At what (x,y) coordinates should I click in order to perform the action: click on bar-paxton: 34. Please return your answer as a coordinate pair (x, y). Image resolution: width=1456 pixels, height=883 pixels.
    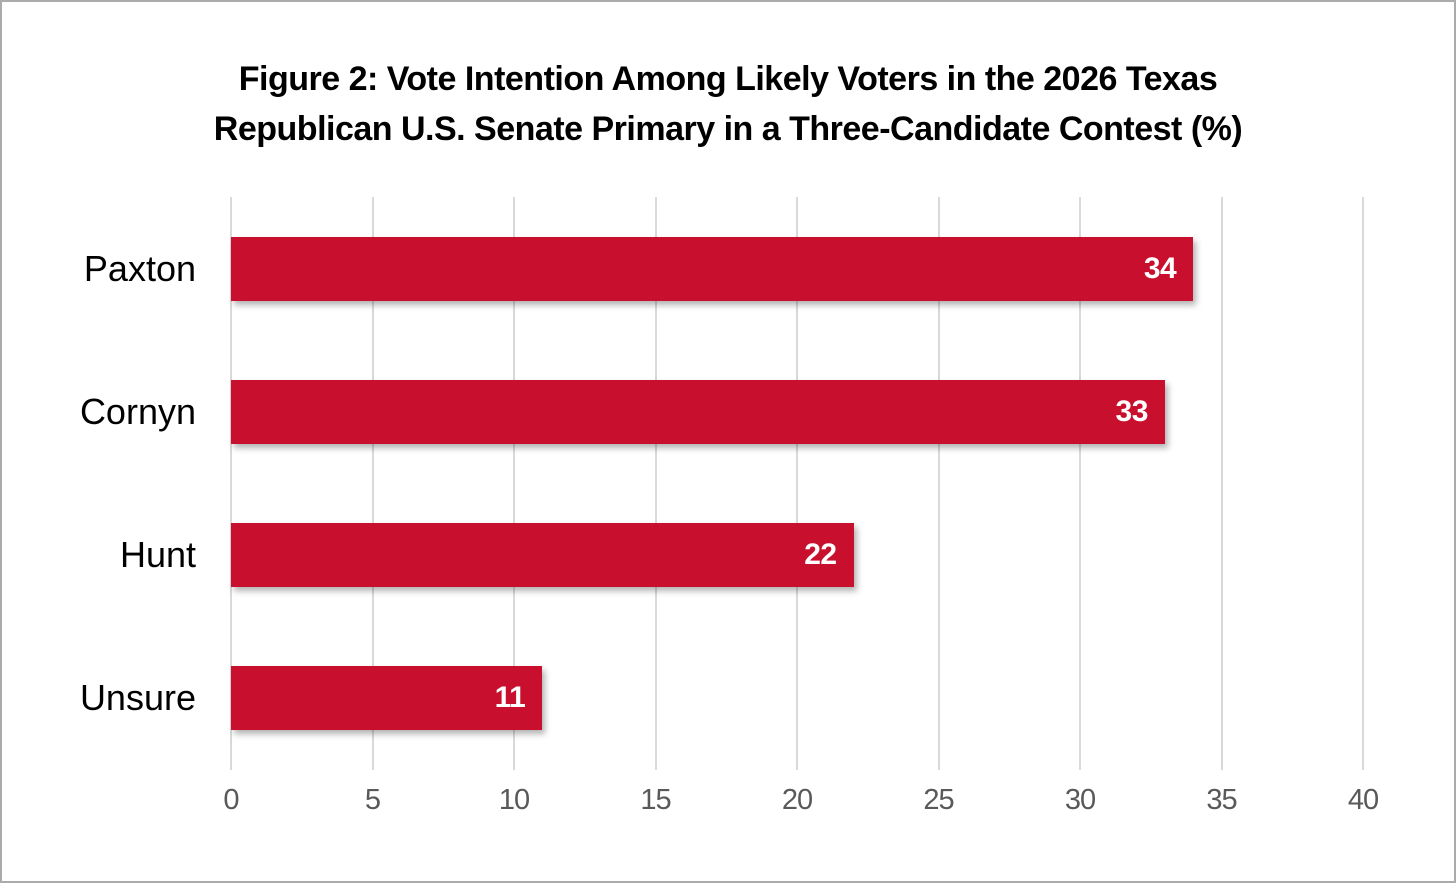
    Looking at the image, I should click on (712, 268).